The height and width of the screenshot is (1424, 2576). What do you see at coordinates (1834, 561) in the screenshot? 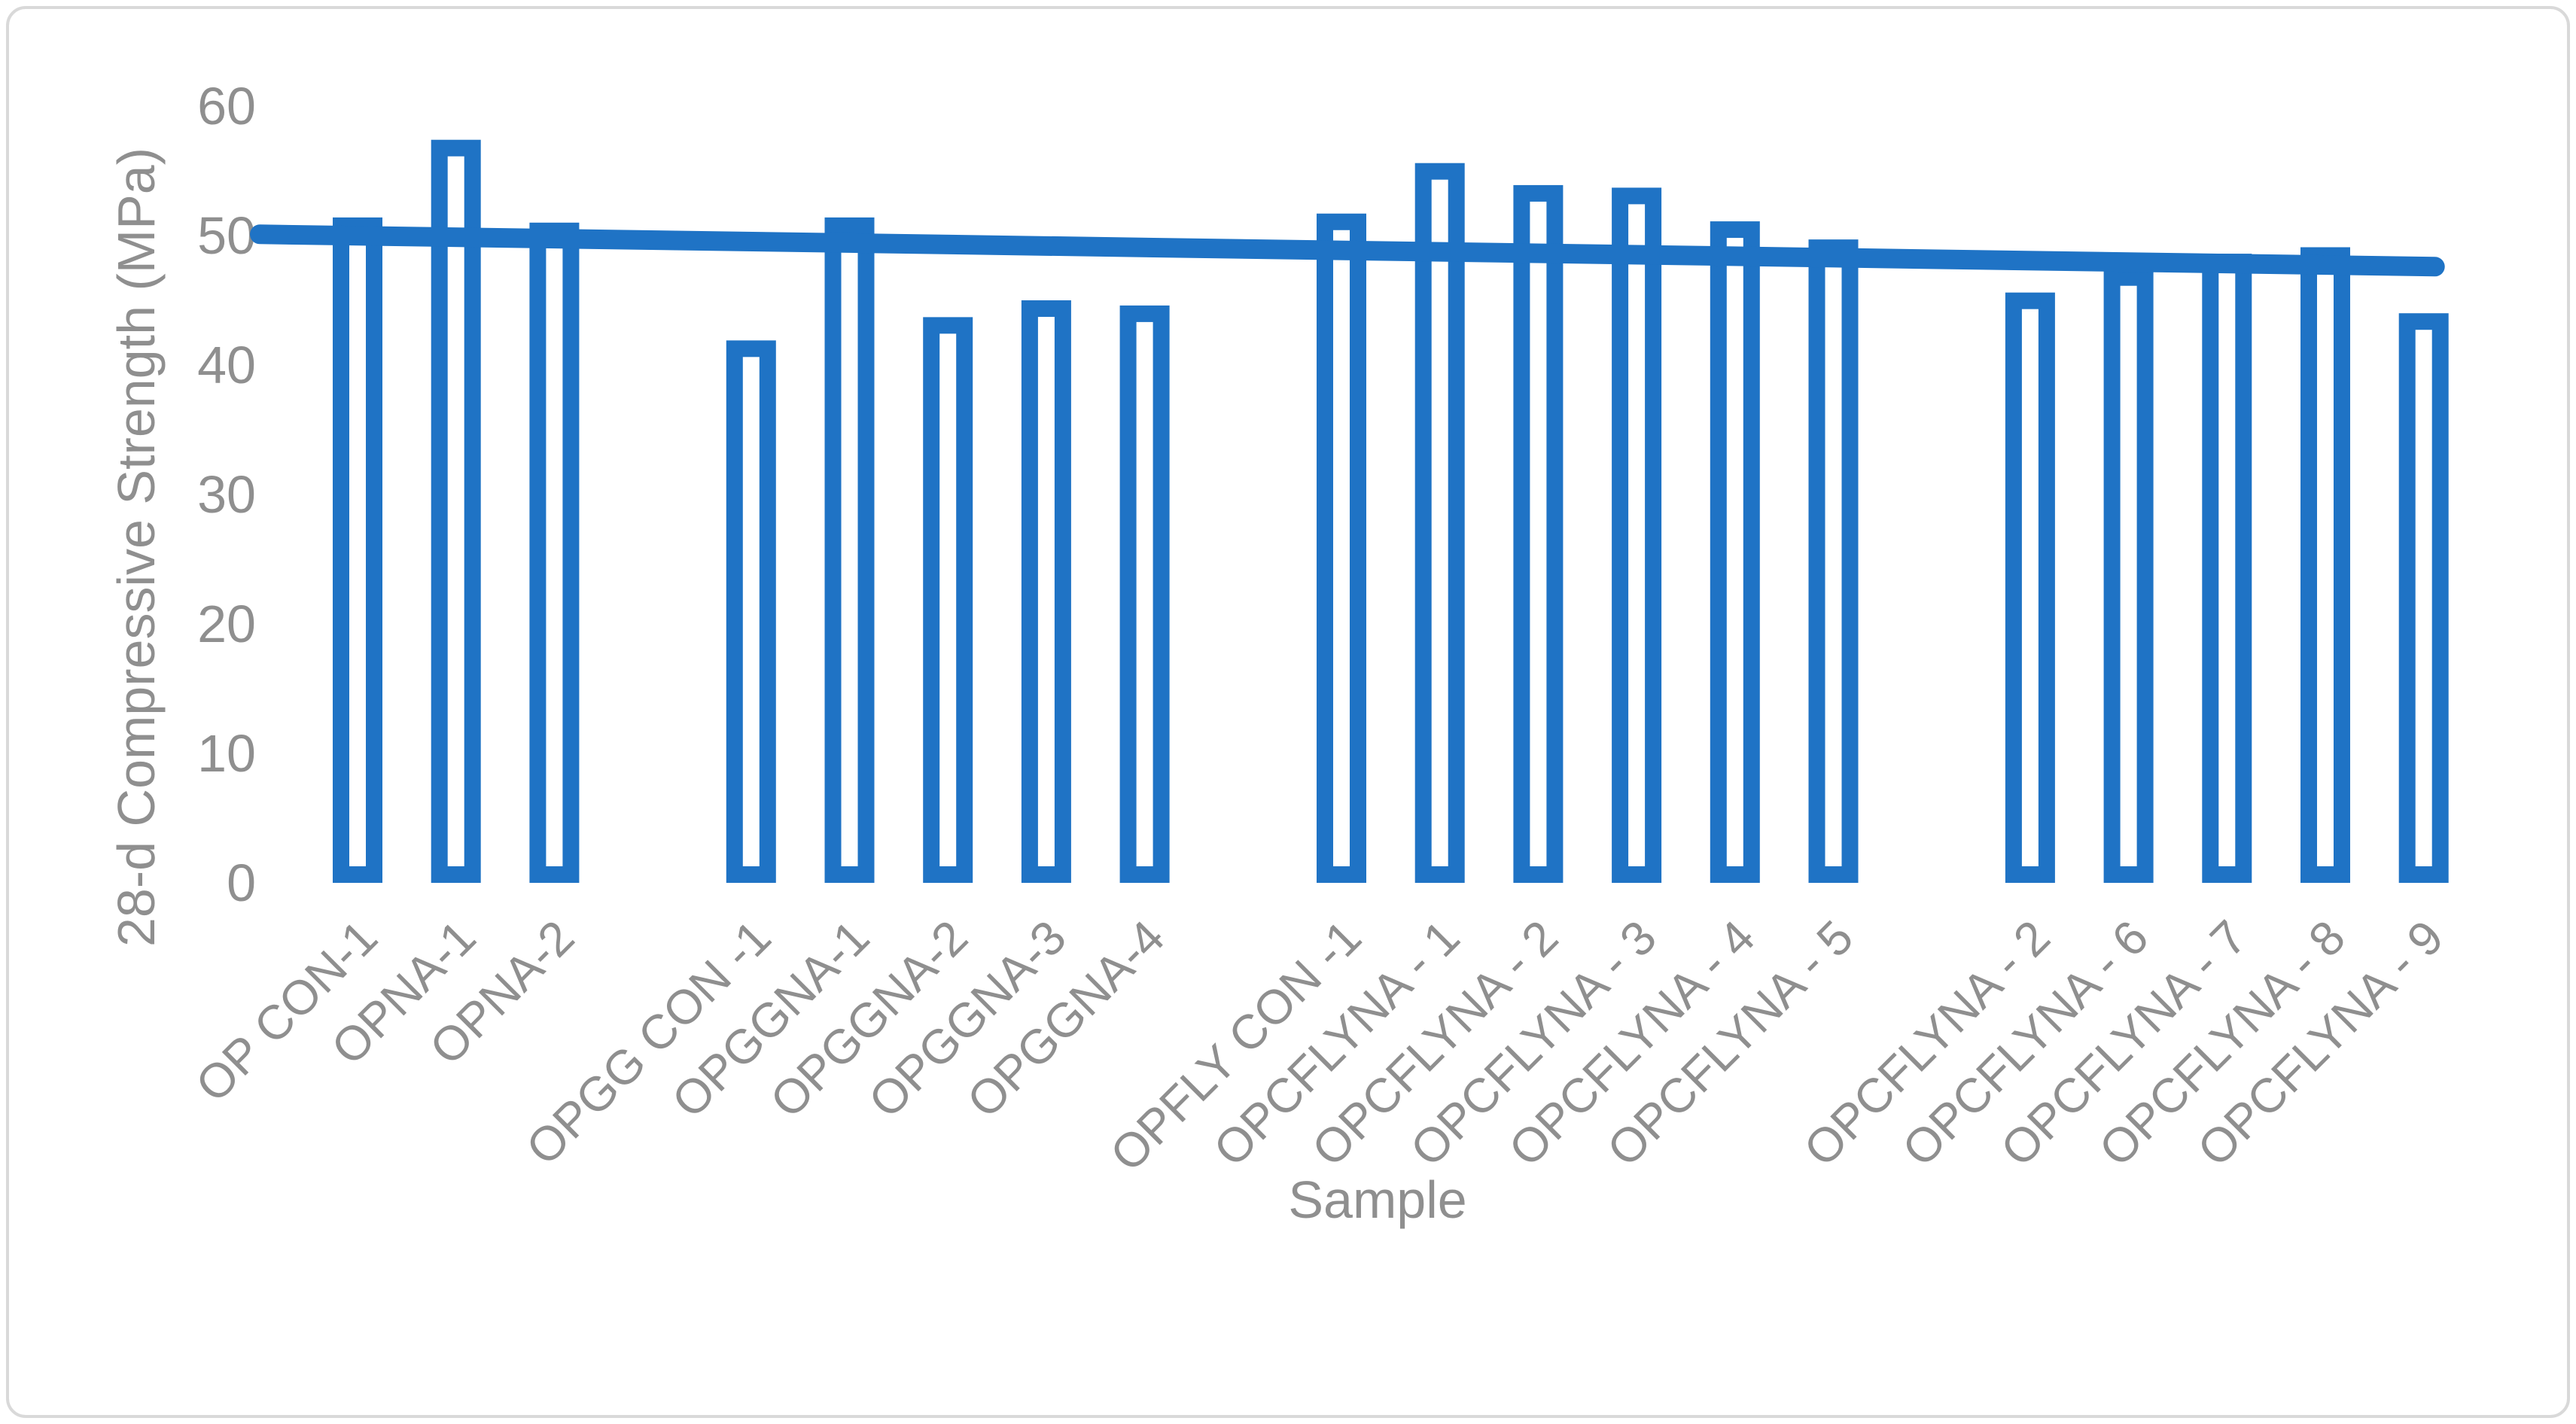
I see `bar-OPCFLYNA - 5` at bounding box center [1834, 561].